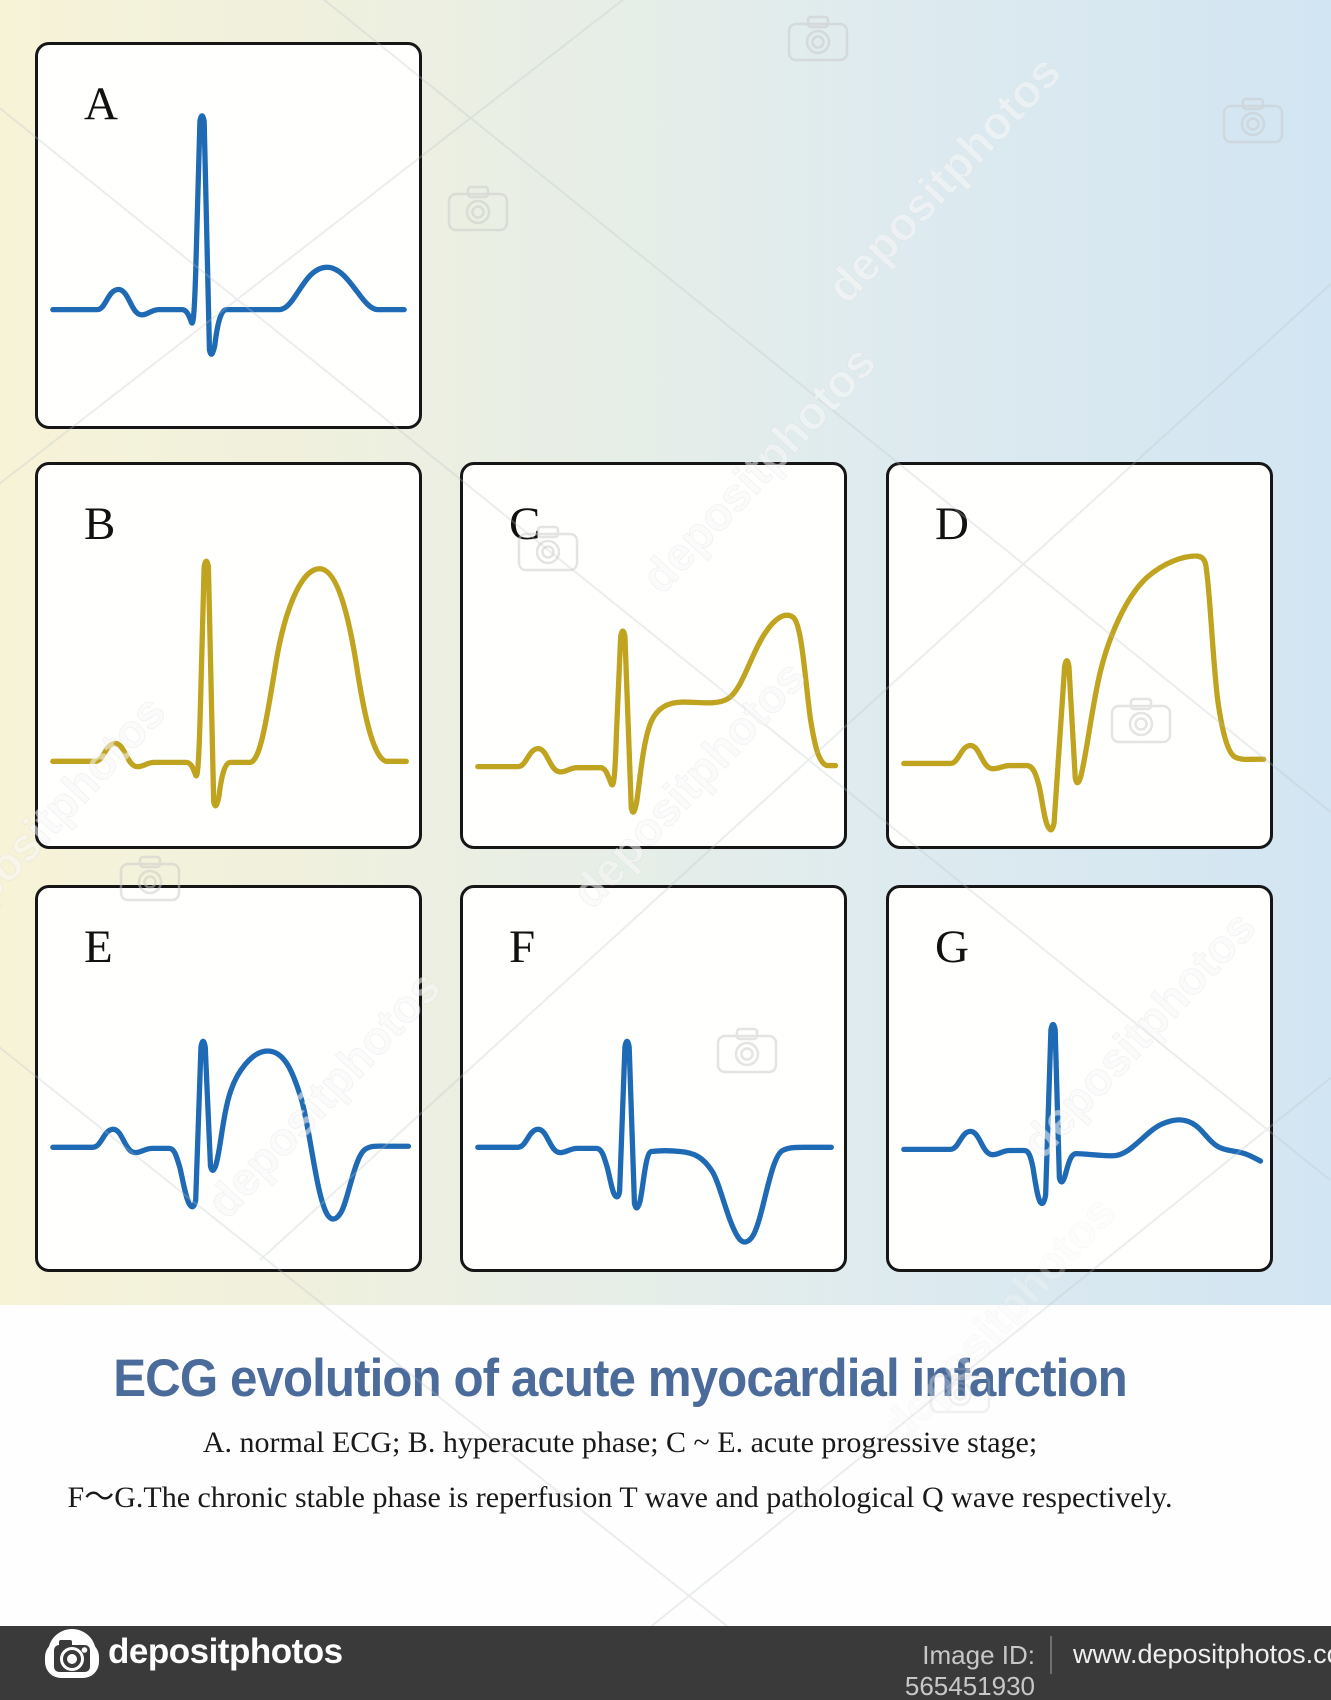 The height and width of the screenshot is (1700, 1331). I want to click on ecg-waveform-d, so click(1084, 693).